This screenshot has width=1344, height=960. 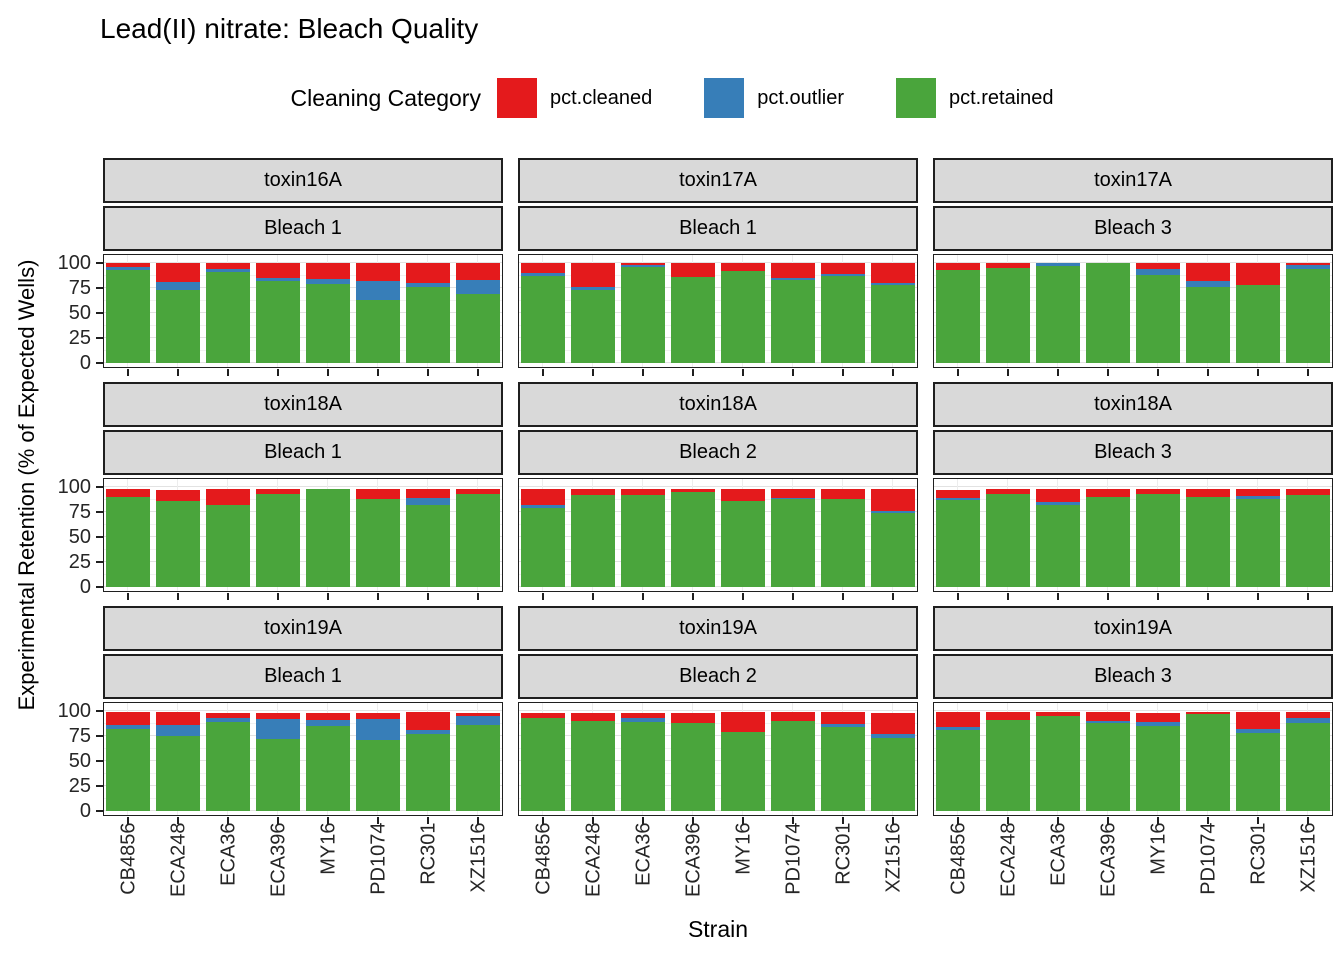 What do you see at coordinates (718, 763) in the screenshot?
I see `panel` at bounding box center [718, 763].